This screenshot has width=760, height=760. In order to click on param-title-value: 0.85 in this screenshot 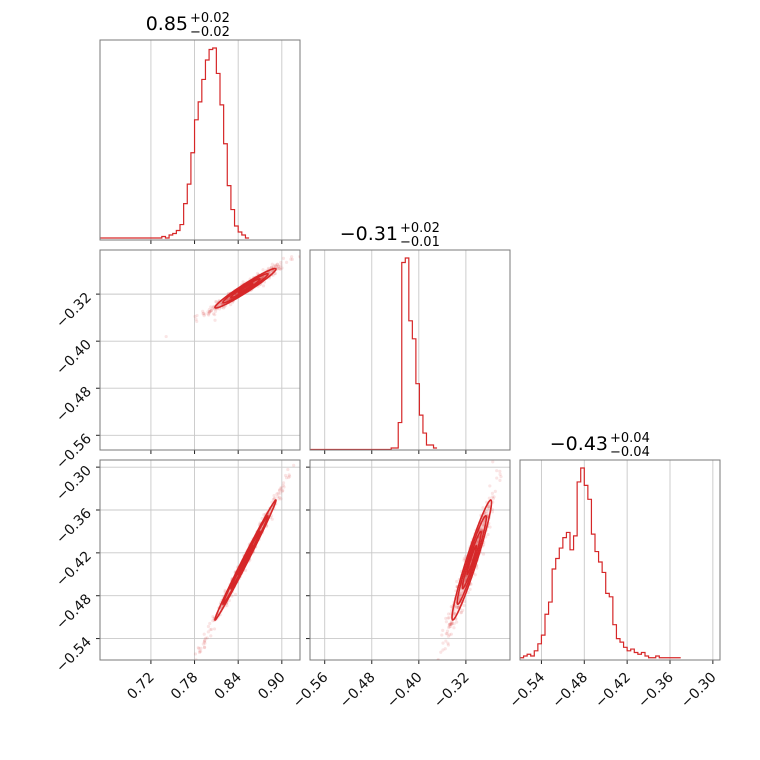, I will do `click(167, 24)`.